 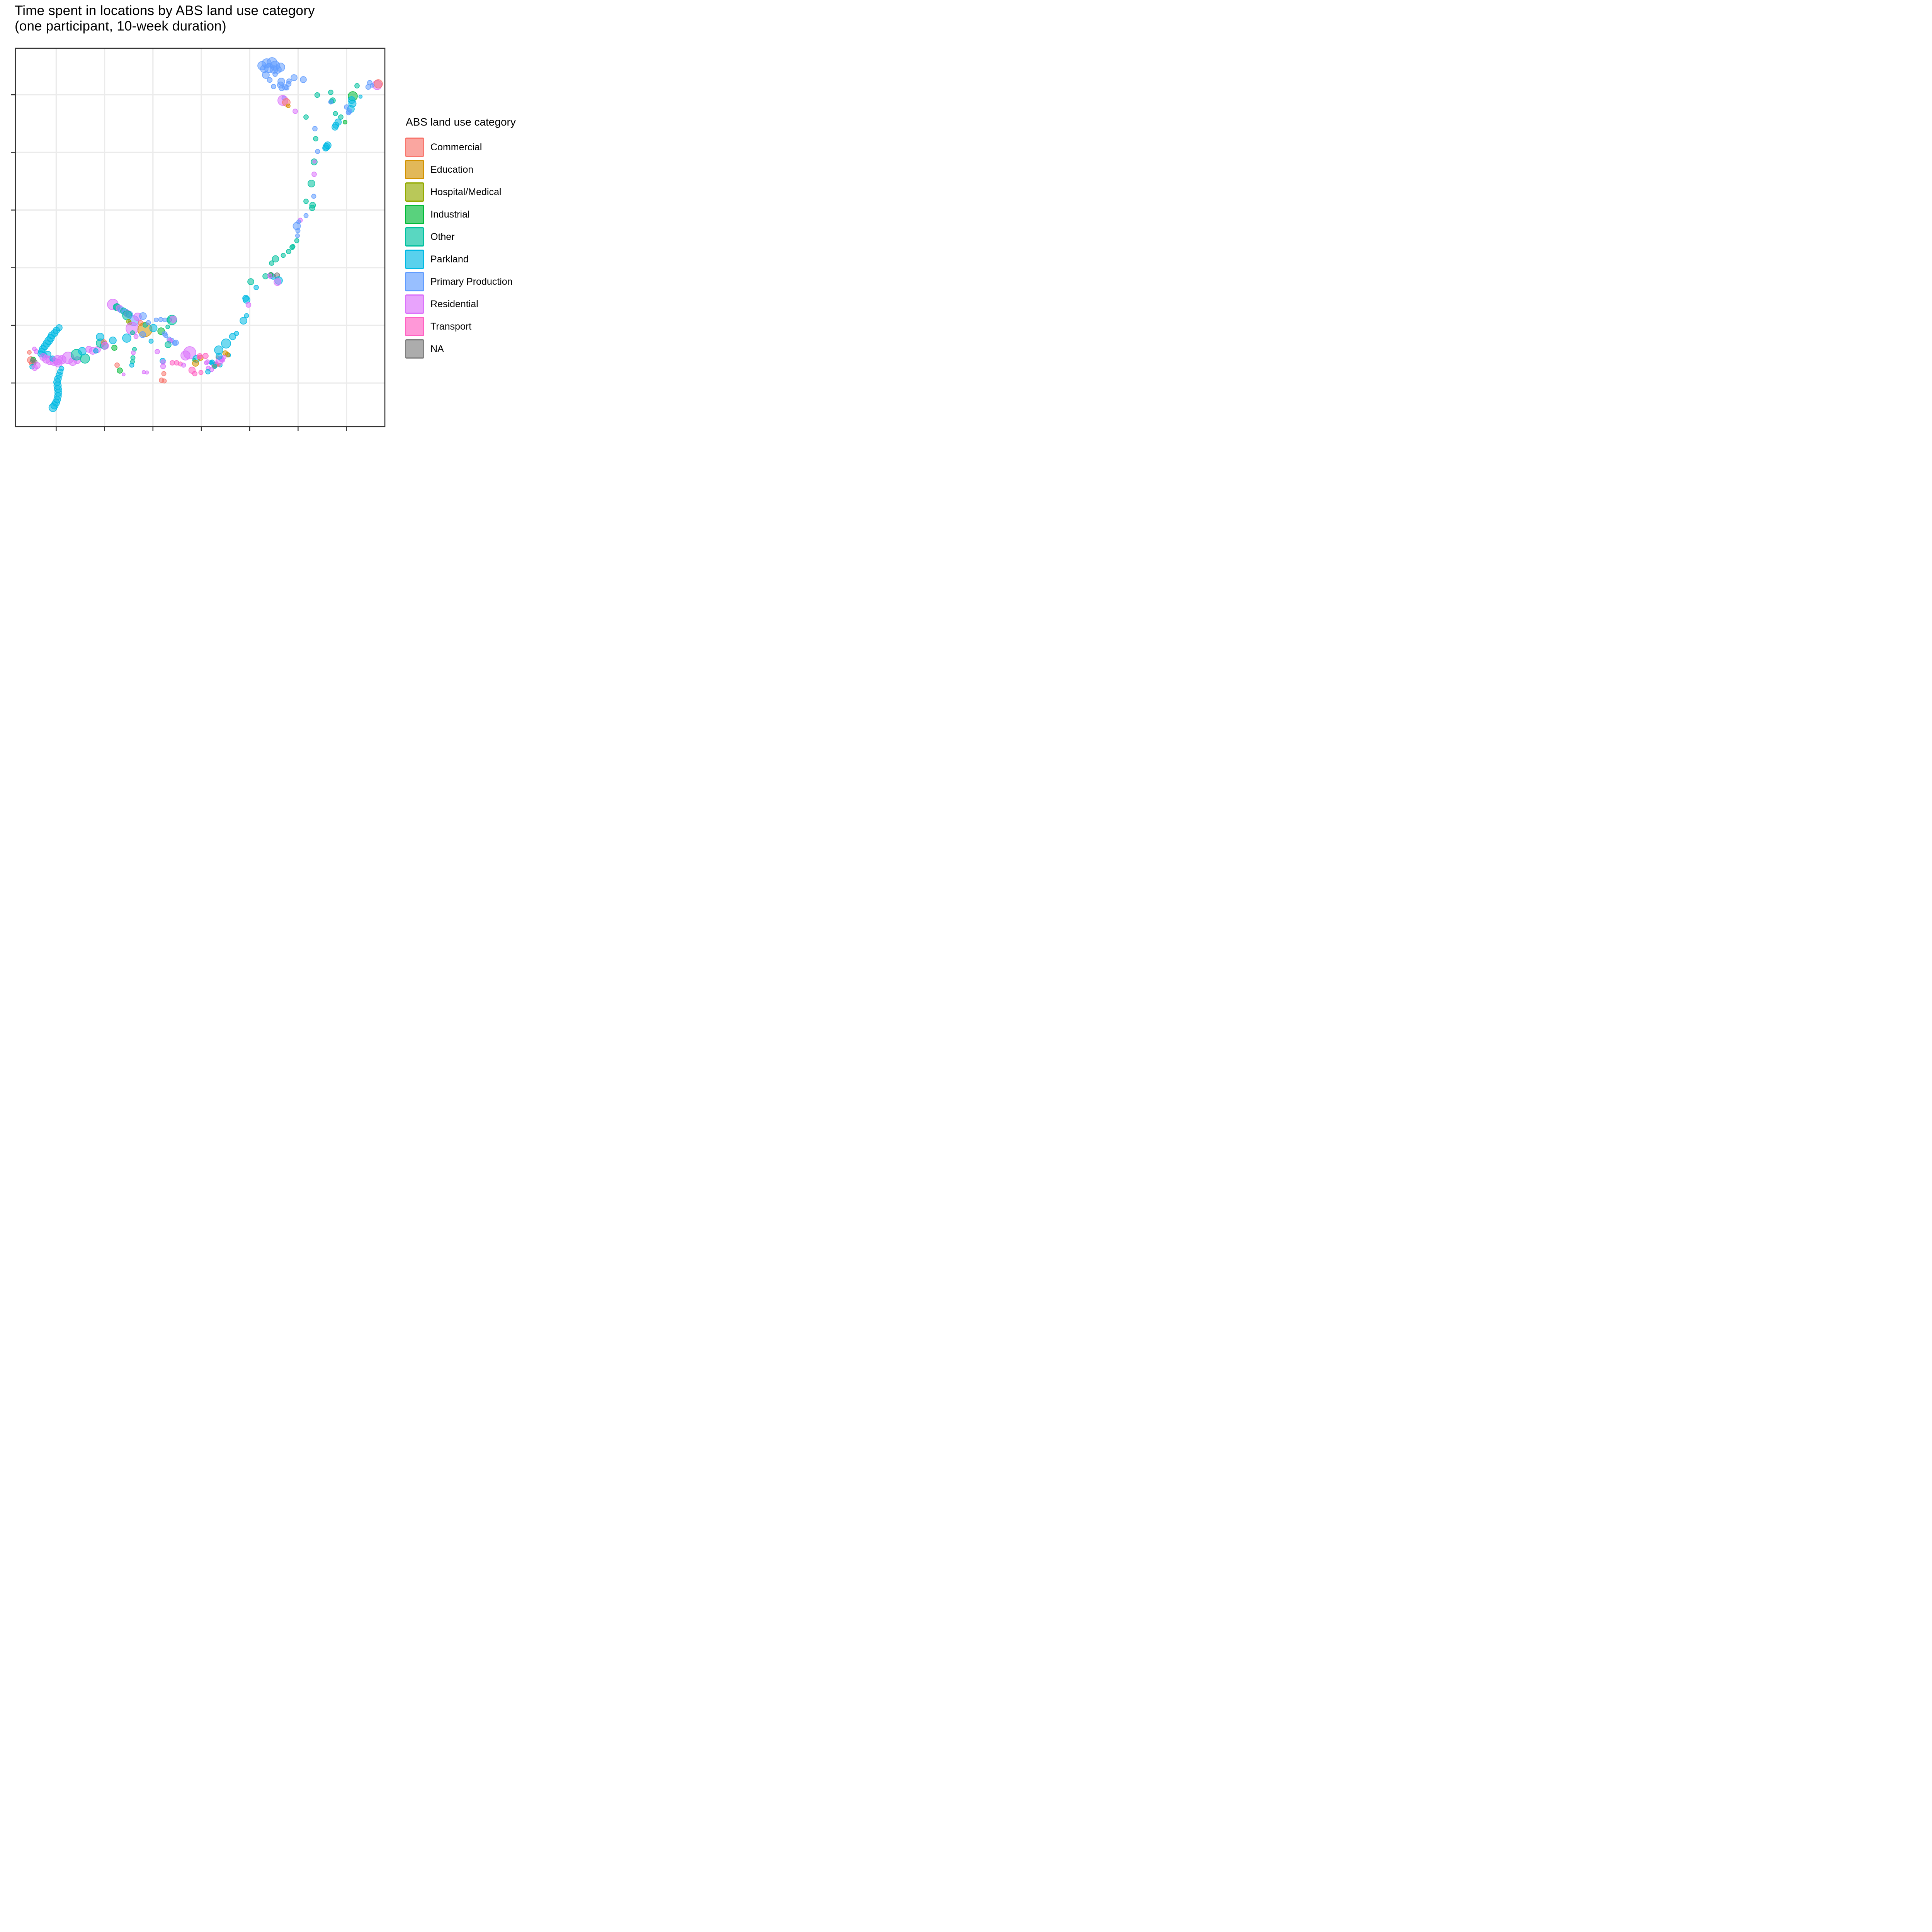 What do you see at coordinates (456, 147) in the screenshot?
I see `legend-item-label: Commercial` at bounding box center [456, 147].